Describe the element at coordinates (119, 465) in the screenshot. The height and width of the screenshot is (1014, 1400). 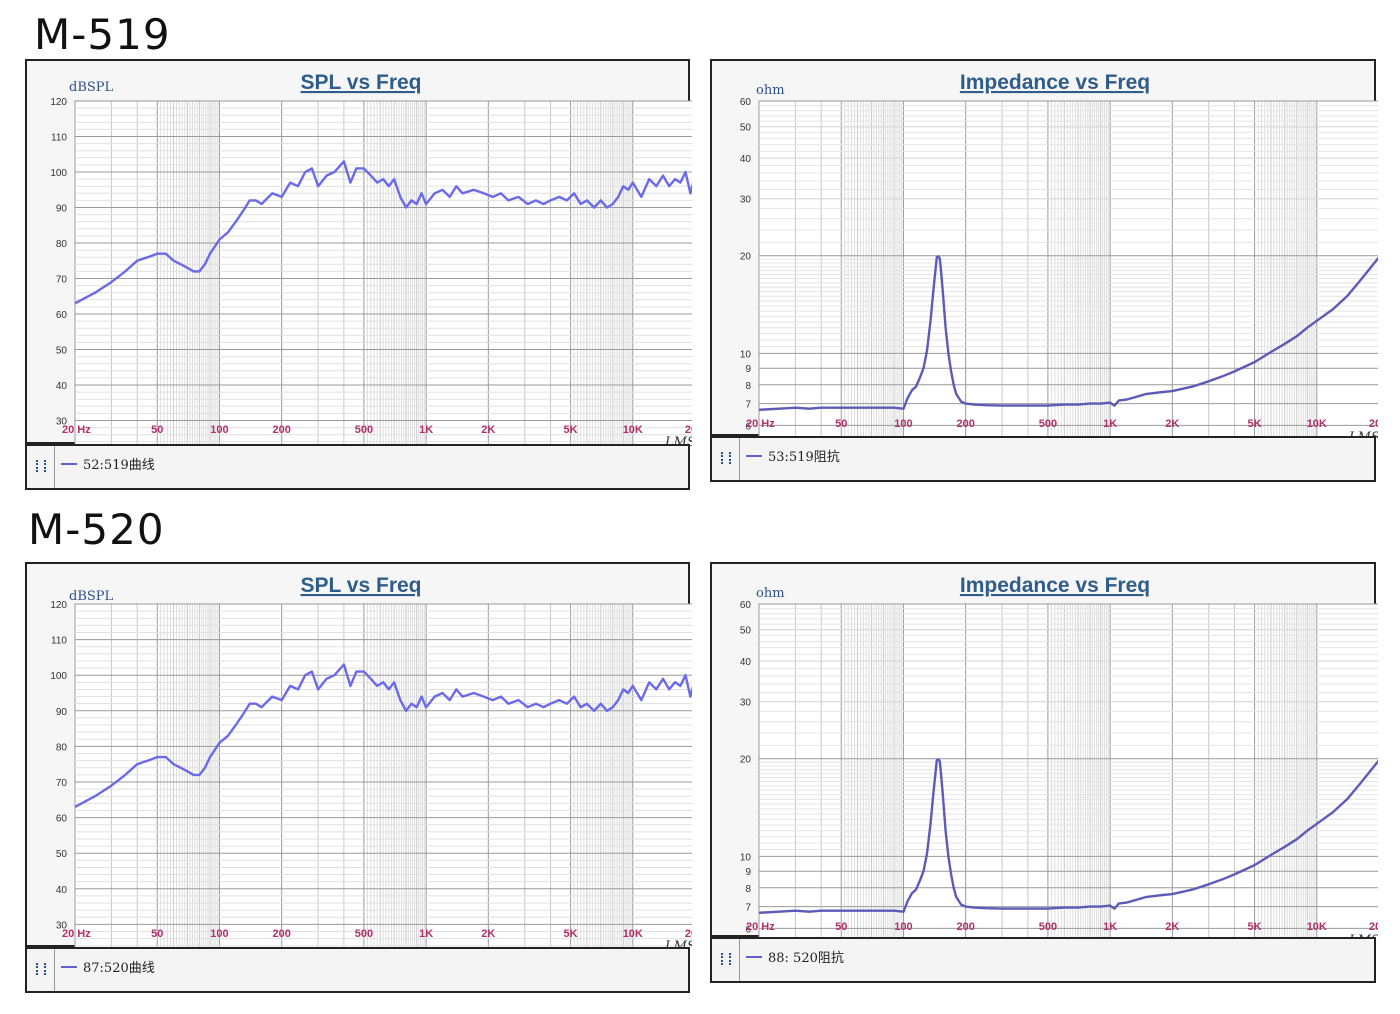
I see `legend-label: 52:519曲线` at that location.